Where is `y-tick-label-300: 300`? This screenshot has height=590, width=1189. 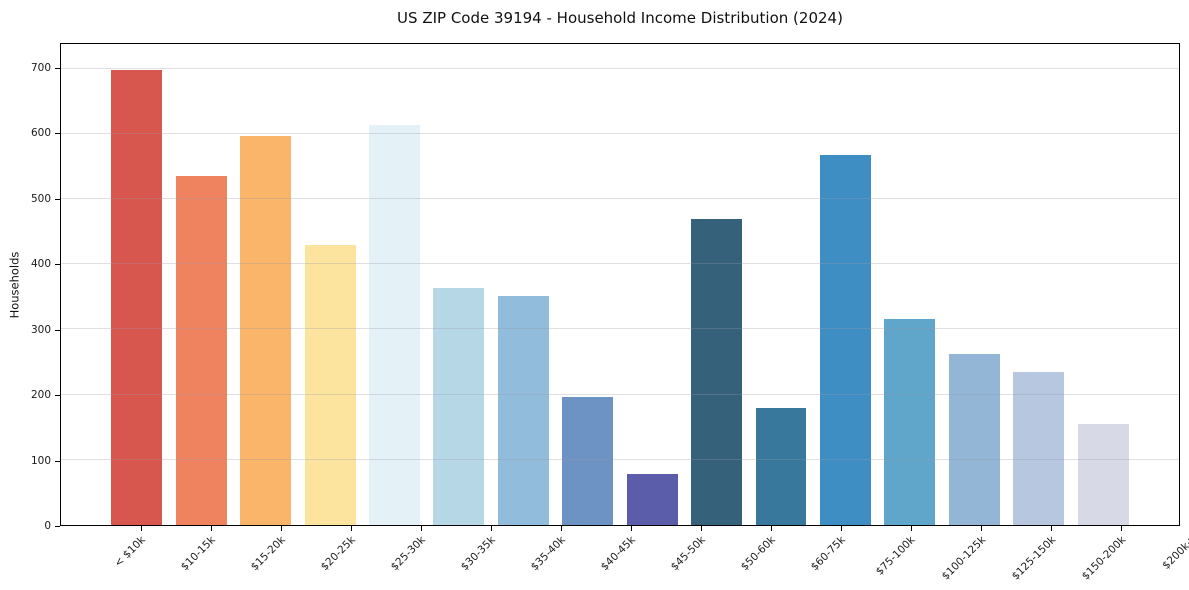
y-tick-label-300: 300 is located at coordinates (40, 329).